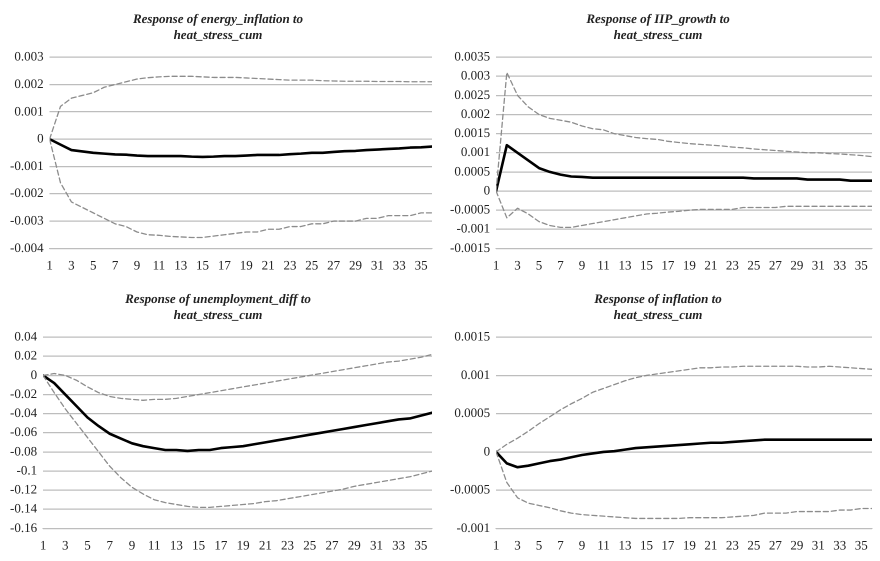 The height and width of the screenshot is (561, 880). Describe the element at coordinates (657, 306) in the screenshot. I see `chart-title: Response of inflation to heat_stress_cum` at that location.